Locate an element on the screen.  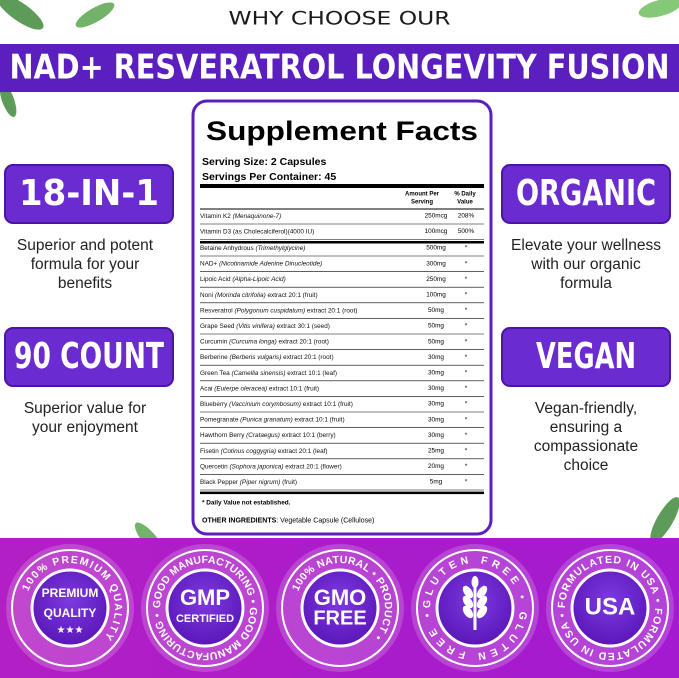
ingredient-part: extract 10:1 (berry) is located at coordinates (308, 435).